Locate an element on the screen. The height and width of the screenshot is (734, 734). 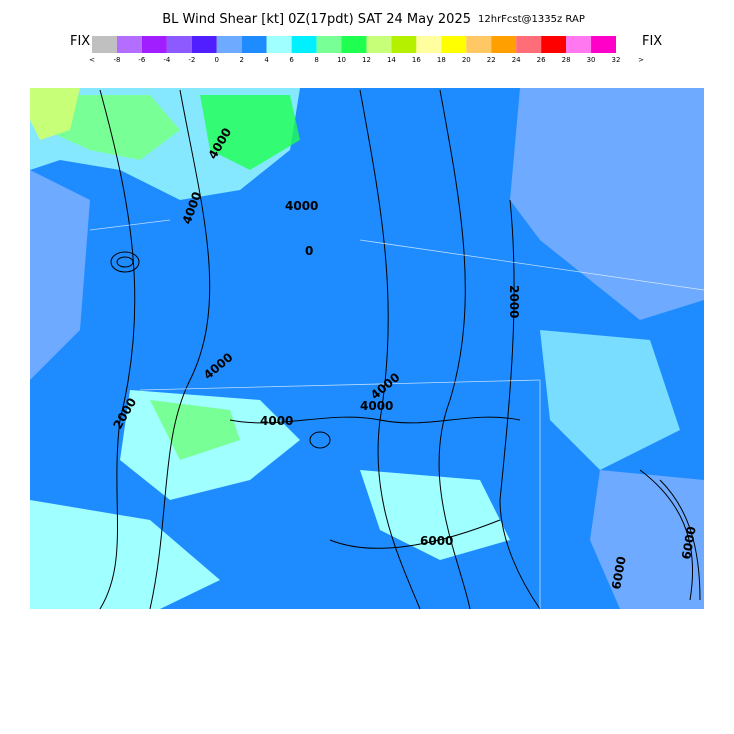
colorbar-label: 32 is located at coordinates (616, 60).